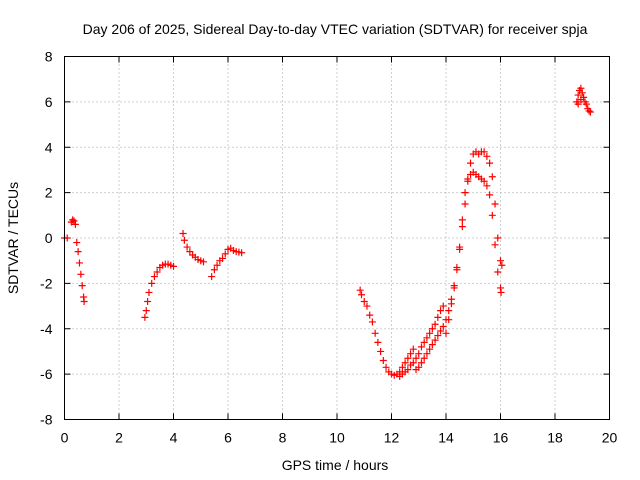 Image resolution: width=640 pixels, height=480 pixels. Describe the element at coordinates (337, 438) in the screenshot. I see `x-tick-label: 10` at that location.